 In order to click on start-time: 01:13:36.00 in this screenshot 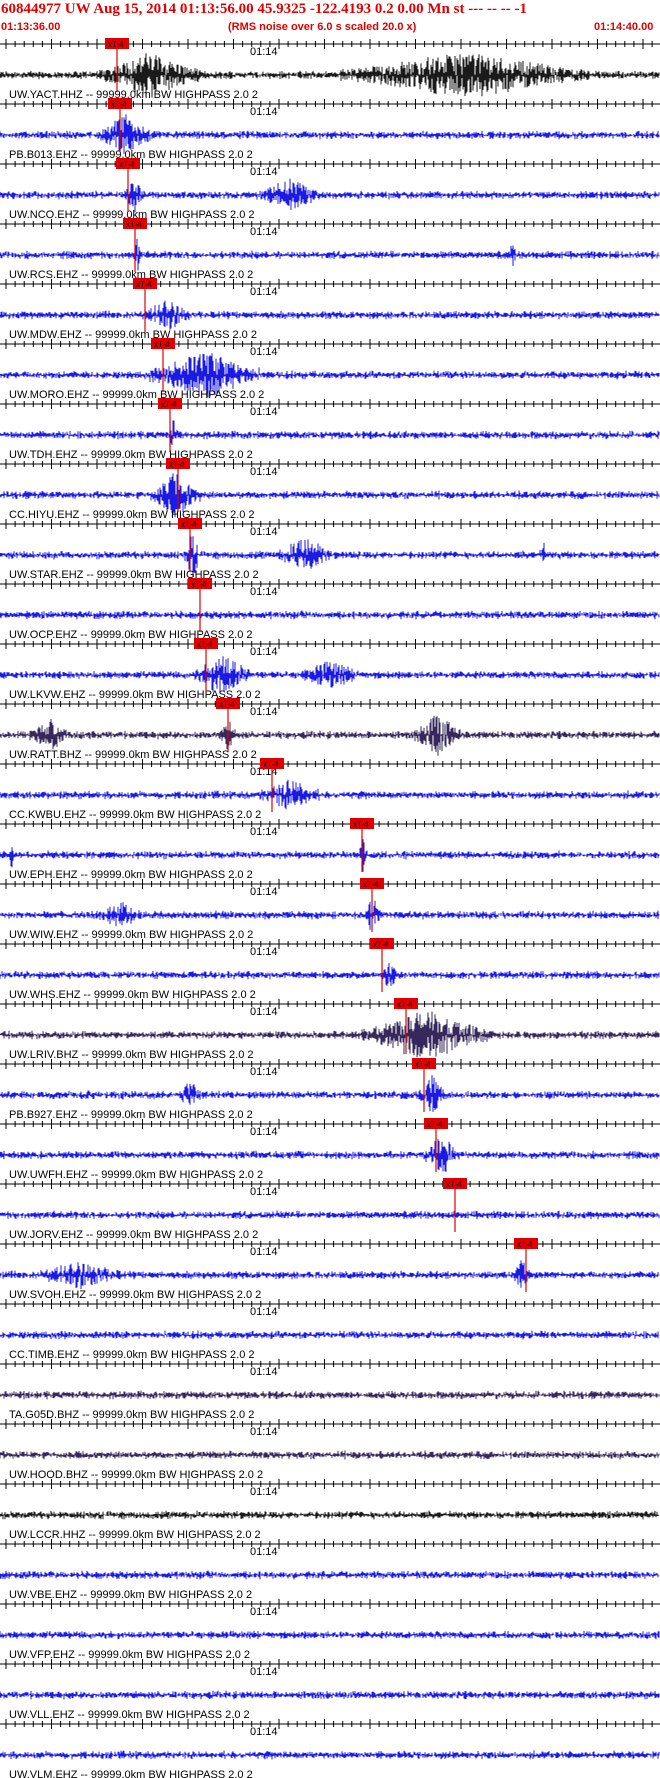, I will do `click(31, 27)`.